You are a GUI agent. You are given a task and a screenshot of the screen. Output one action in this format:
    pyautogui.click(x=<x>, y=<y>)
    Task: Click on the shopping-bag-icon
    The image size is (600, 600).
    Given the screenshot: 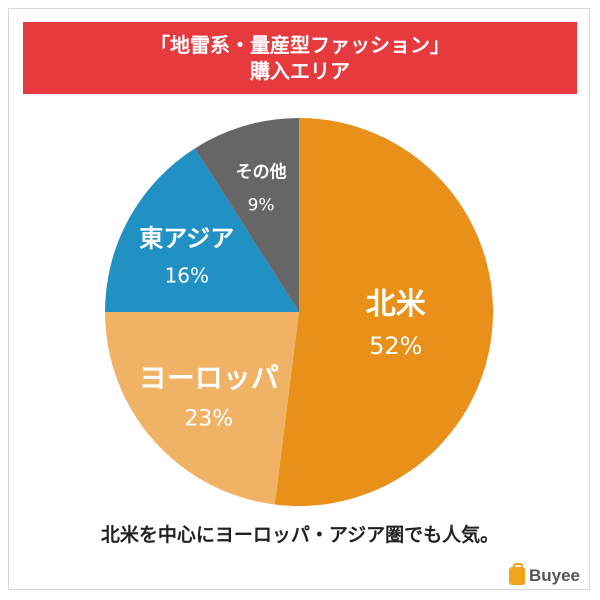 What is the action you would take?
    pyautogui.click(x=516, y=574)
    